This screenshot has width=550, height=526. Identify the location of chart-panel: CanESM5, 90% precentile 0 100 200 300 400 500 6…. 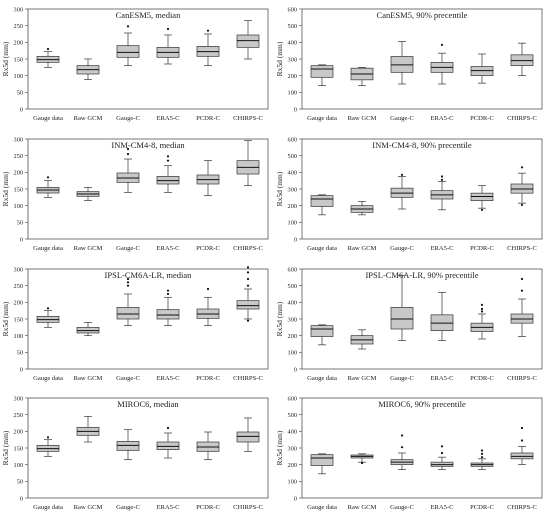
(409, 64).